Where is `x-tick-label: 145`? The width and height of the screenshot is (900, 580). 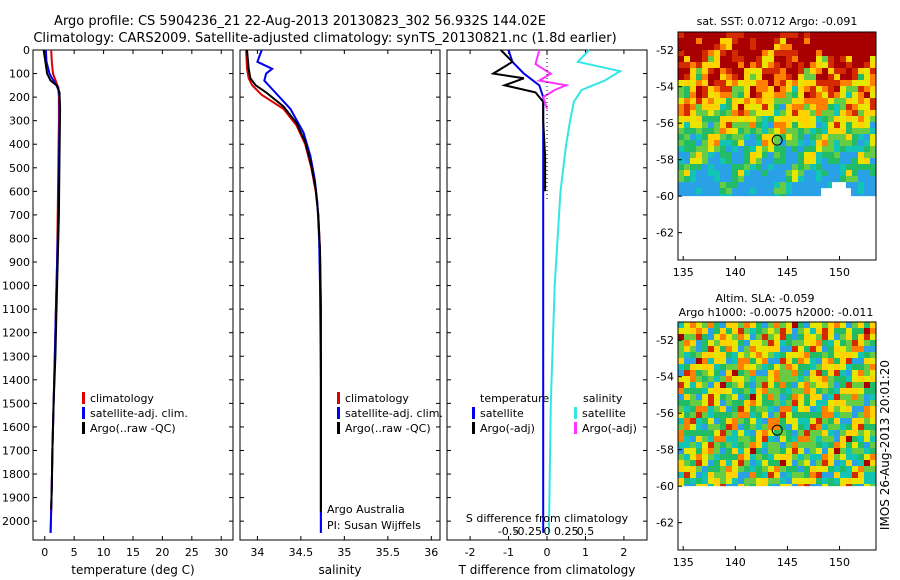 x-tick-label: 145 is located at coordinates (787, 272).